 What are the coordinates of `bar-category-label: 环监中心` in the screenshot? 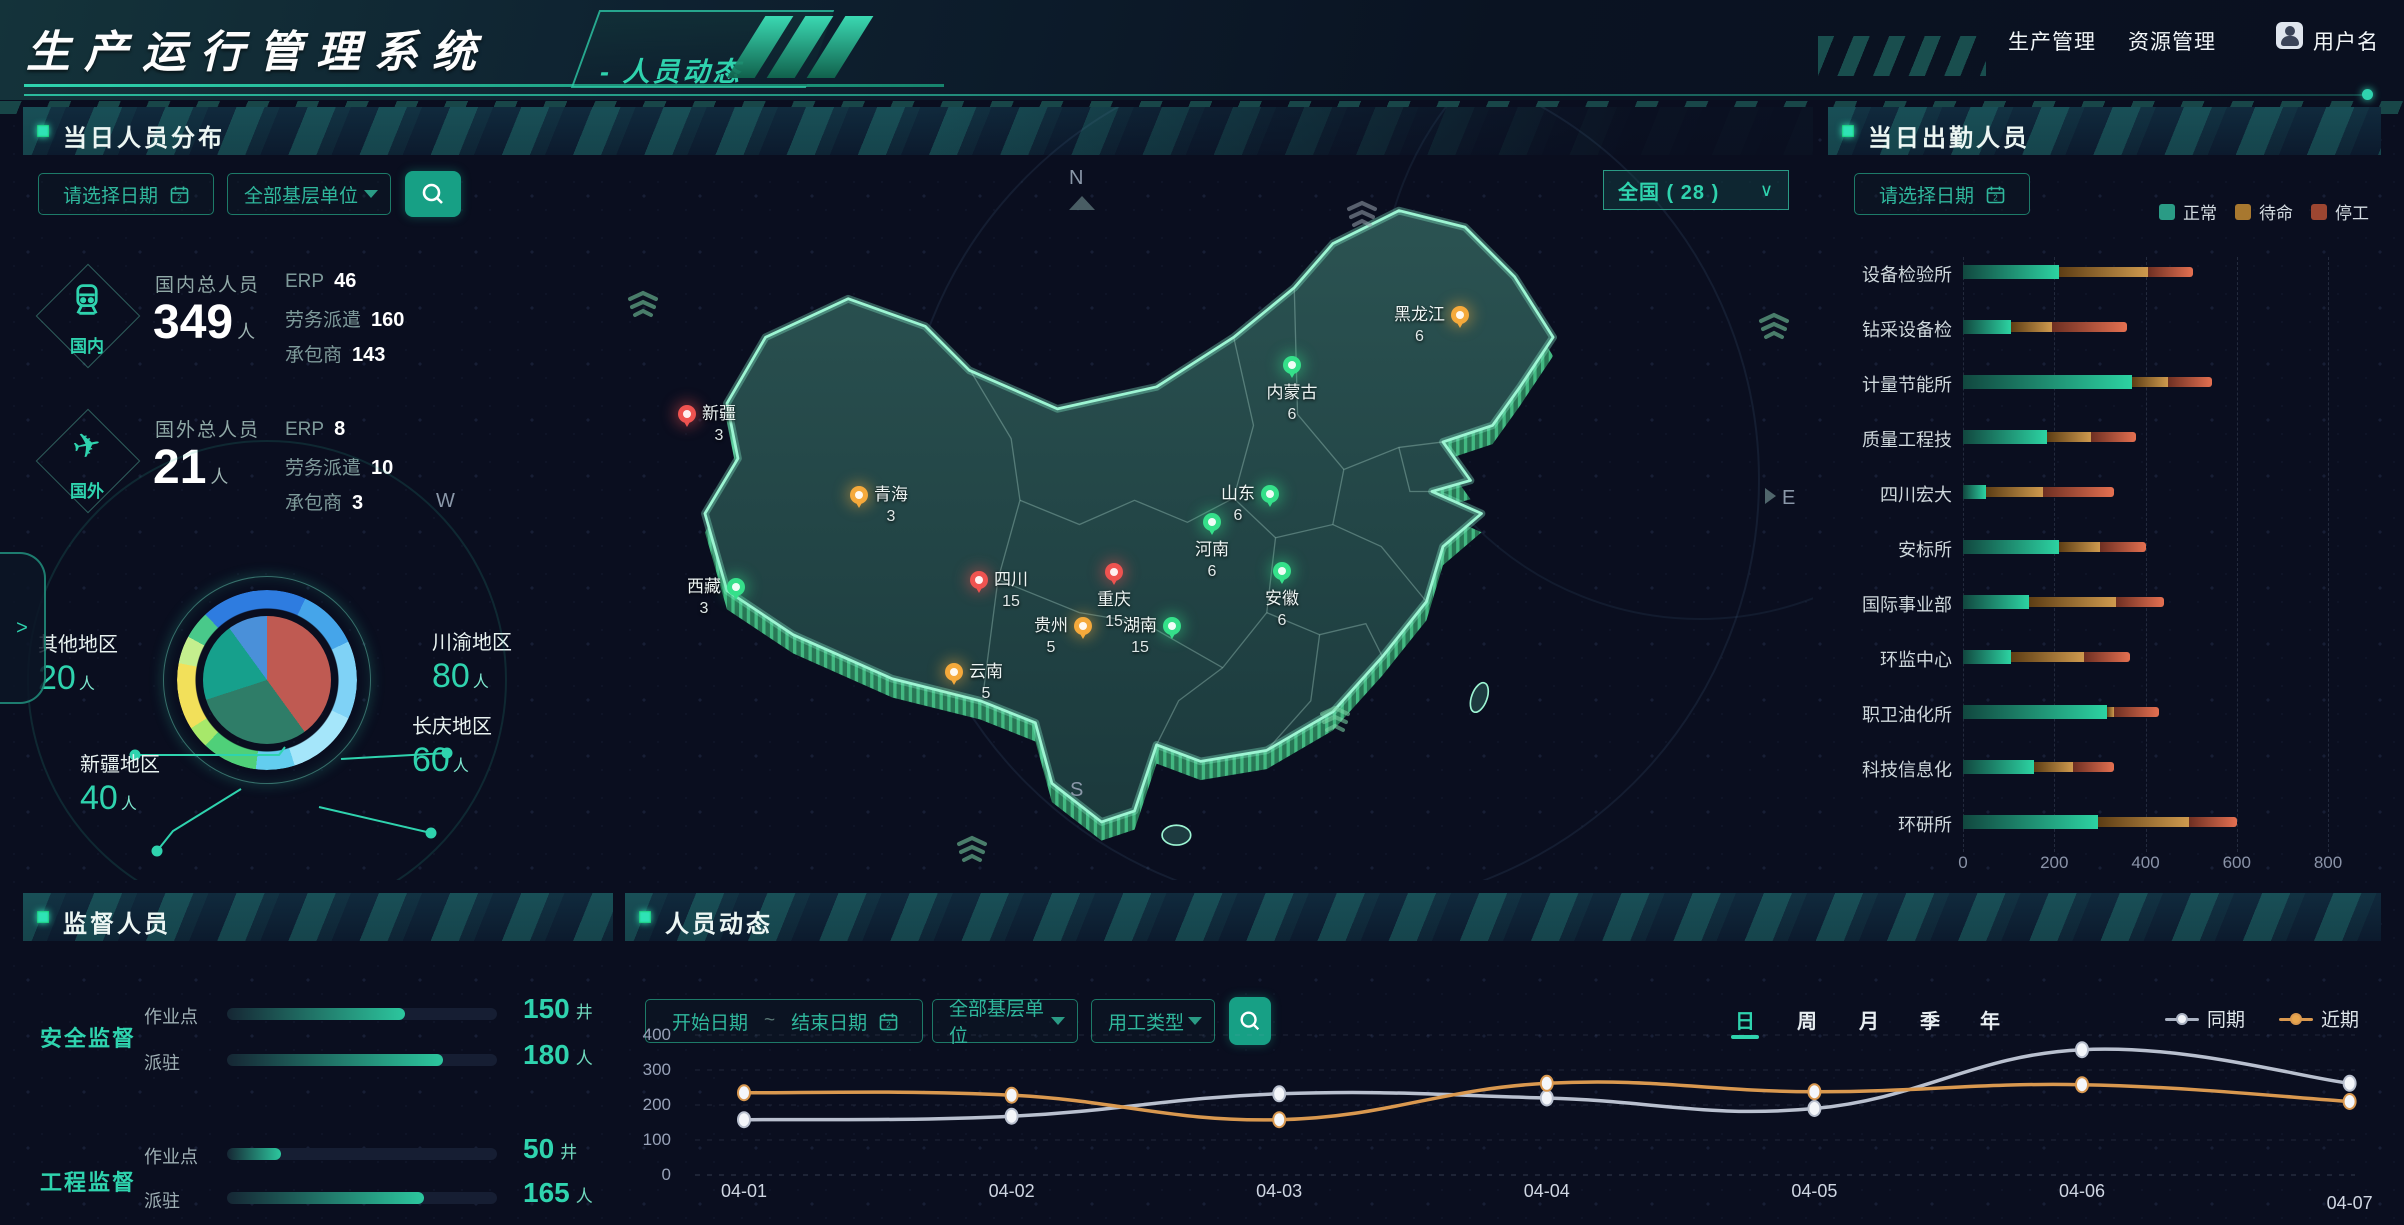 It's located at (1916, 660).